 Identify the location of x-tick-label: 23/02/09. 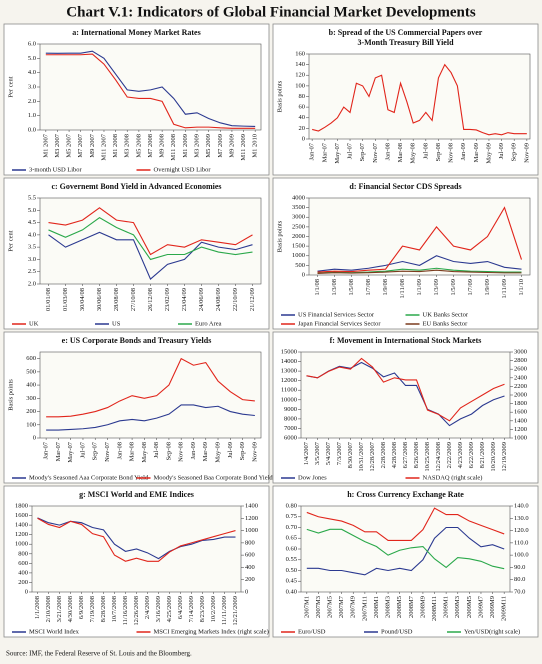
(167, 299).